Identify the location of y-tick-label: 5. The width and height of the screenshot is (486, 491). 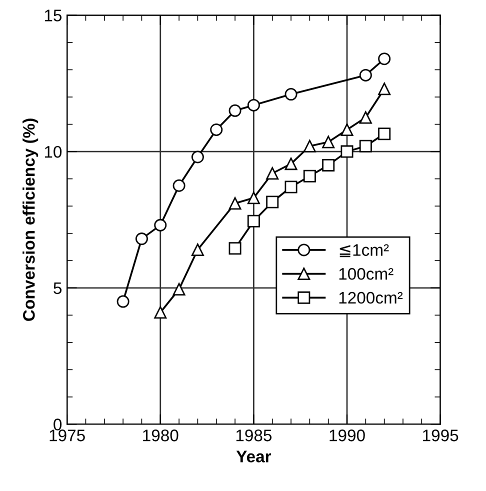
(58, 288).